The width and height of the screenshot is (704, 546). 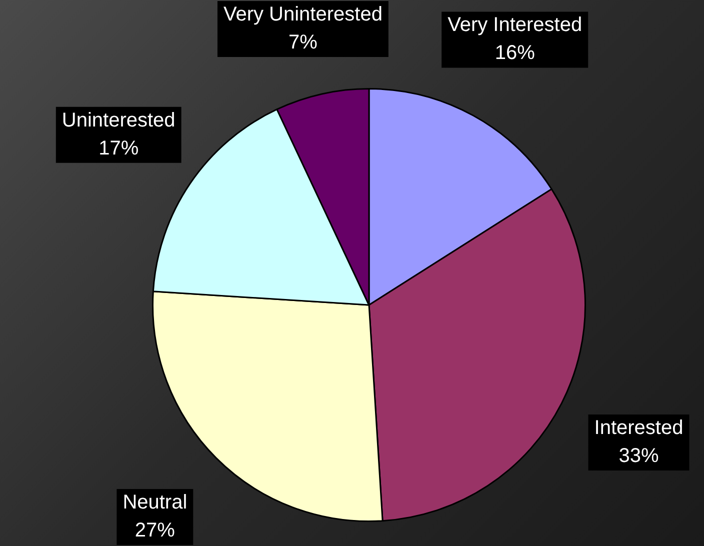 What do you see at coordinates (303, 43) in the screenshot?
I see `data-label: 7%` at bounding box center [303, 43].